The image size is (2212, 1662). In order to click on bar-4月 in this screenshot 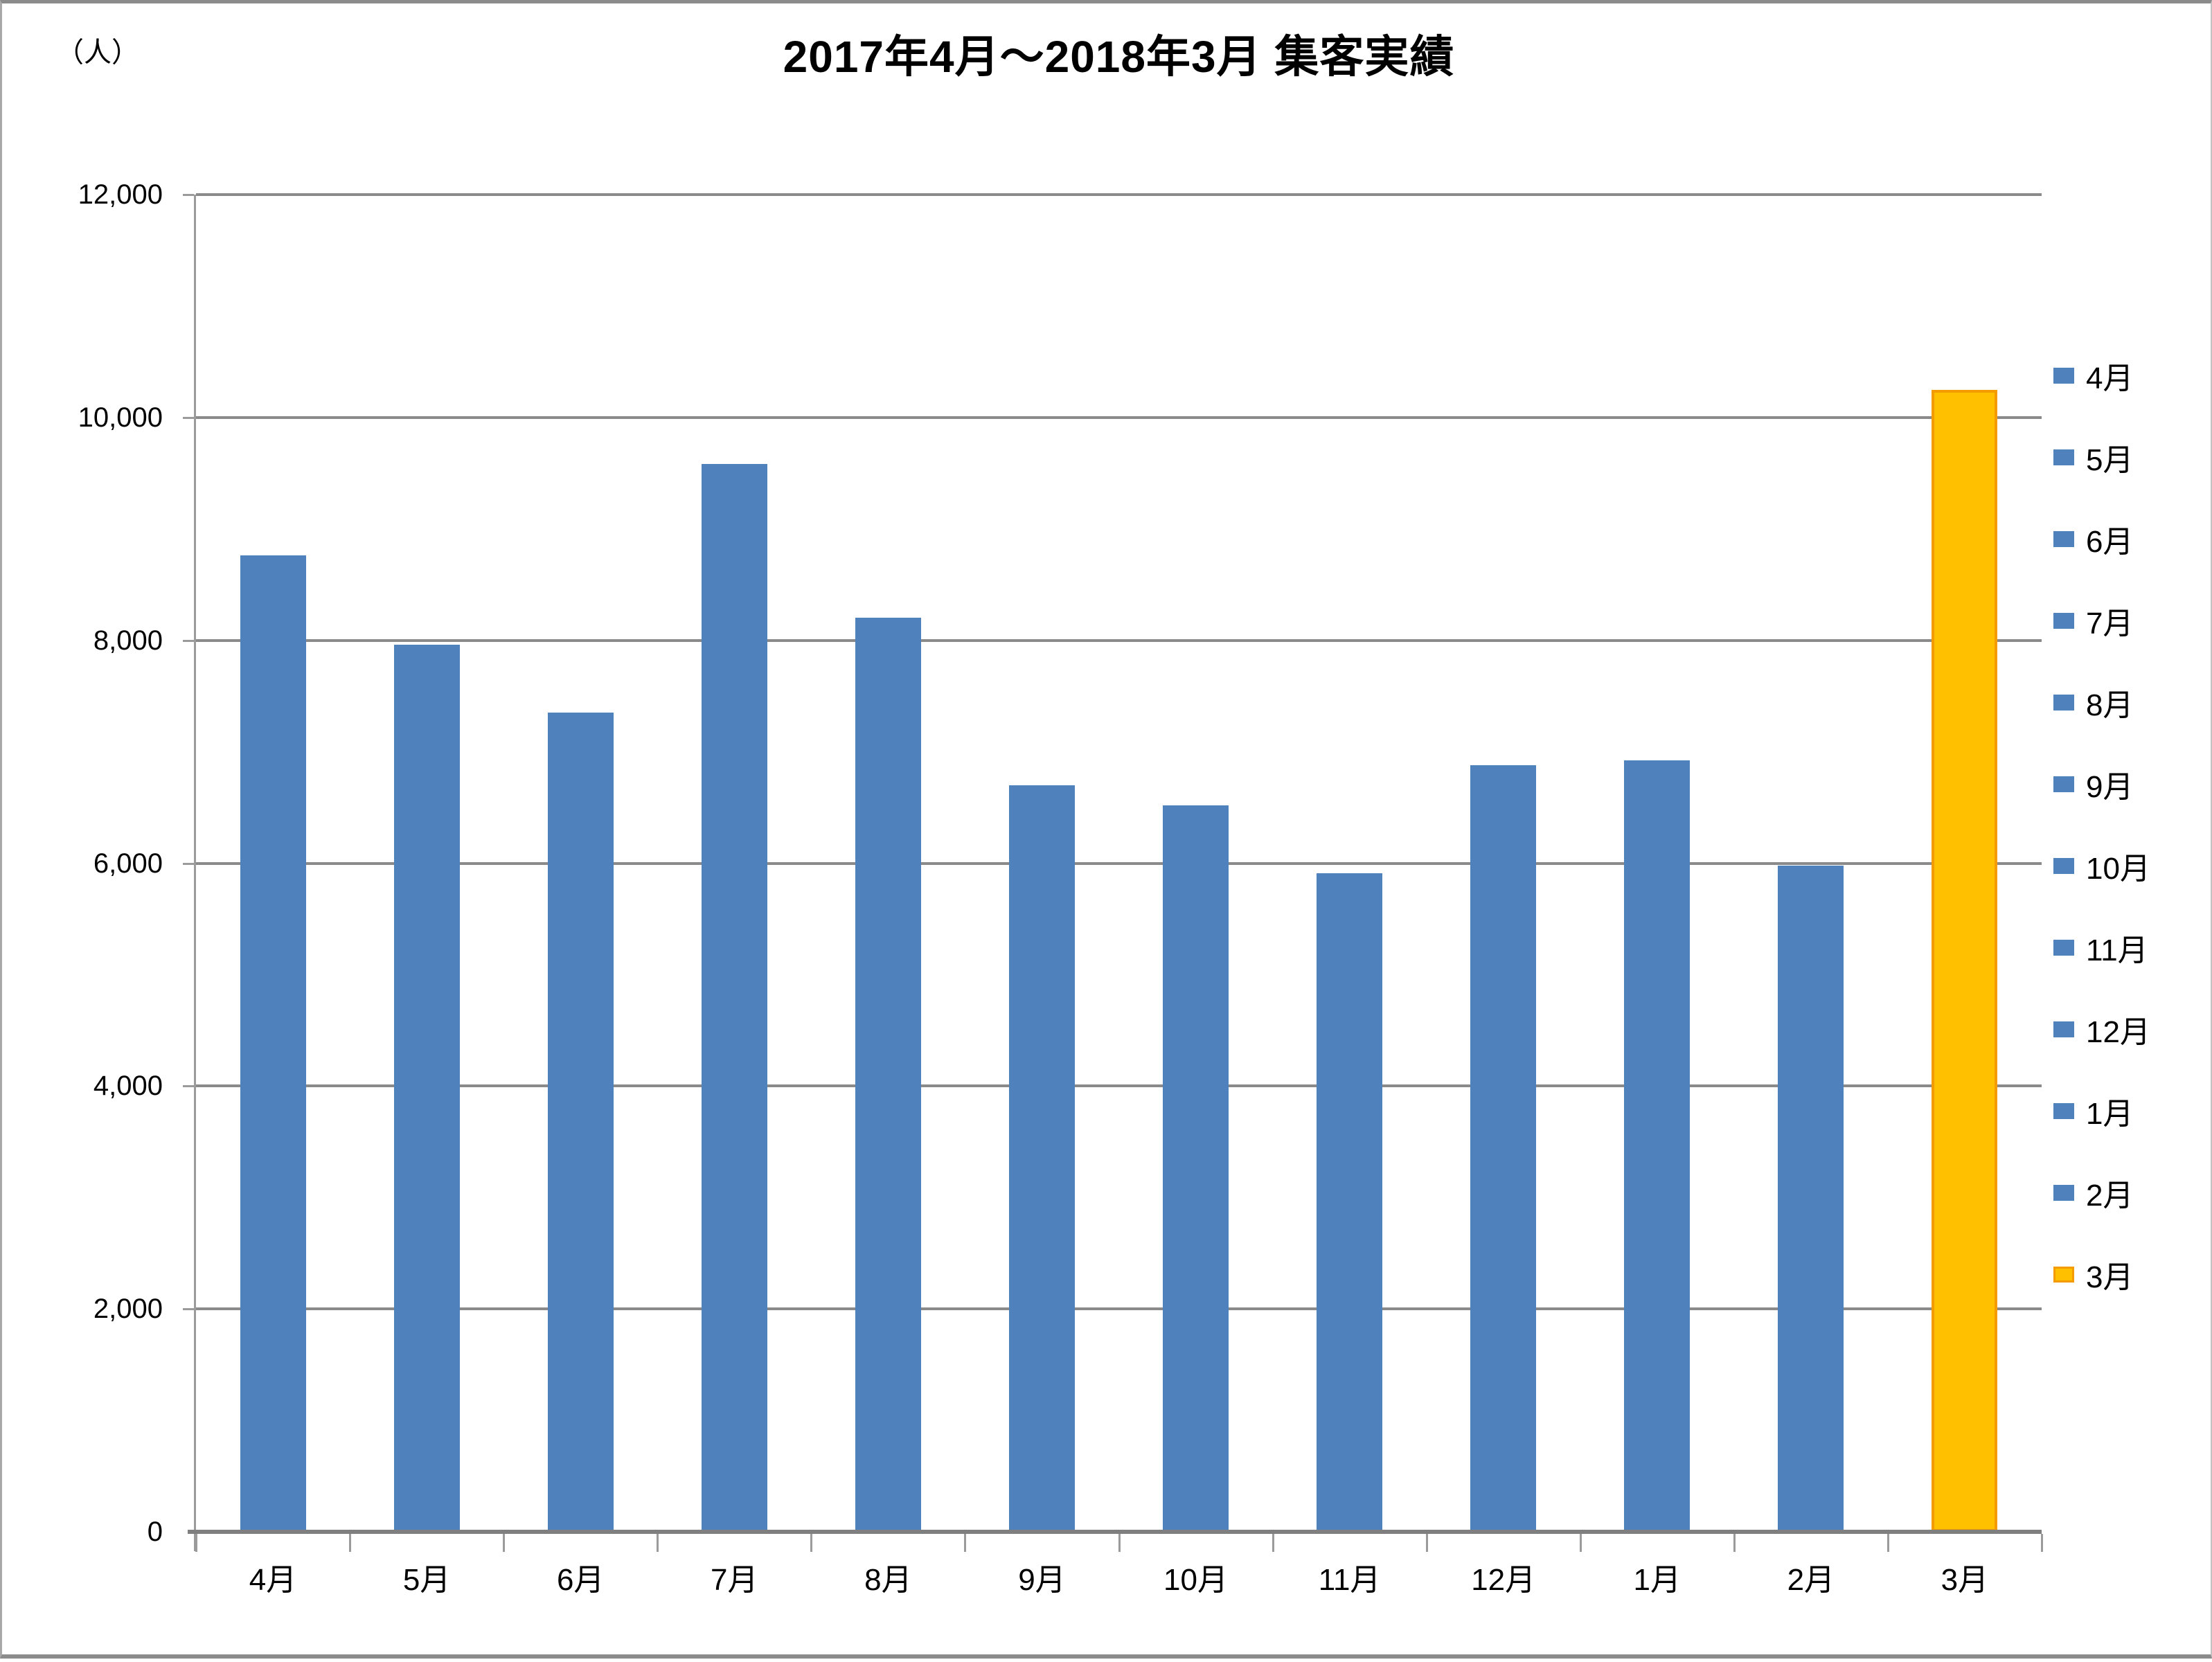, I will do `click(273, 1043)`.